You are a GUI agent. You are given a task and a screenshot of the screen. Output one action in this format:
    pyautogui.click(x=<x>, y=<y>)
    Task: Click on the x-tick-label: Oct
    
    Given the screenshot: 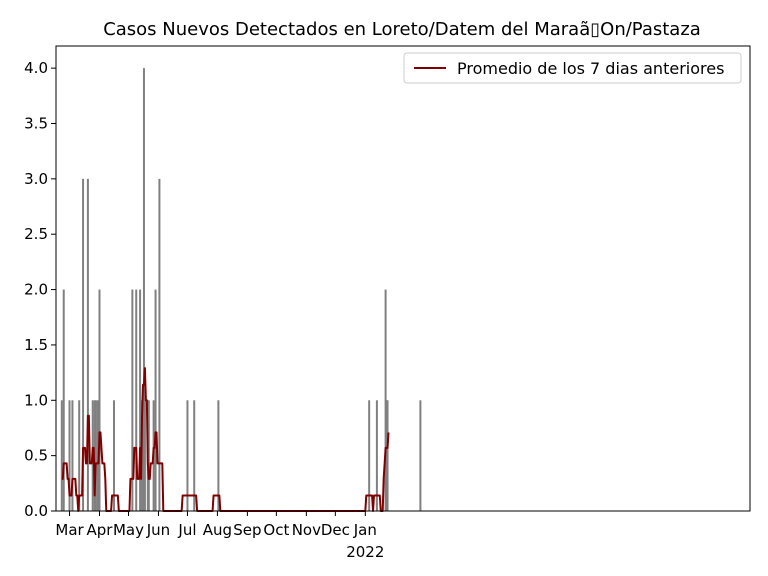 What is the action you would take?
    pyautogui.click(x=276, y=530)
    